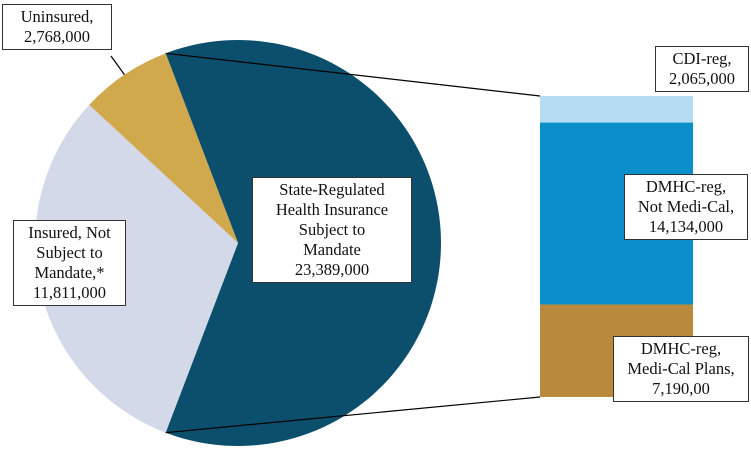  What do you see at coordinates (681, 369) in the screenshot?
I see `segment-label-dmhc-medi-cal-plans: DMHC-reg, Medi-Cal Plans, 7,190,00` at bounding box center [681, 369].